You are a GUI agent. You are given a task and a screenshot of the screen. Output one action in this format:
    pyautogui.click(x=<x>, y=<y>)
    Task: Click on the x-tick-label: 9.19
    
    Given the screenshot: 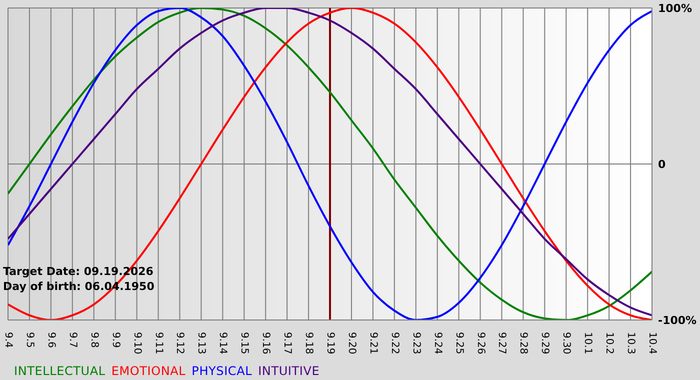 What is the action you would take?
    pyautogui.click(x=330, y=343)
    